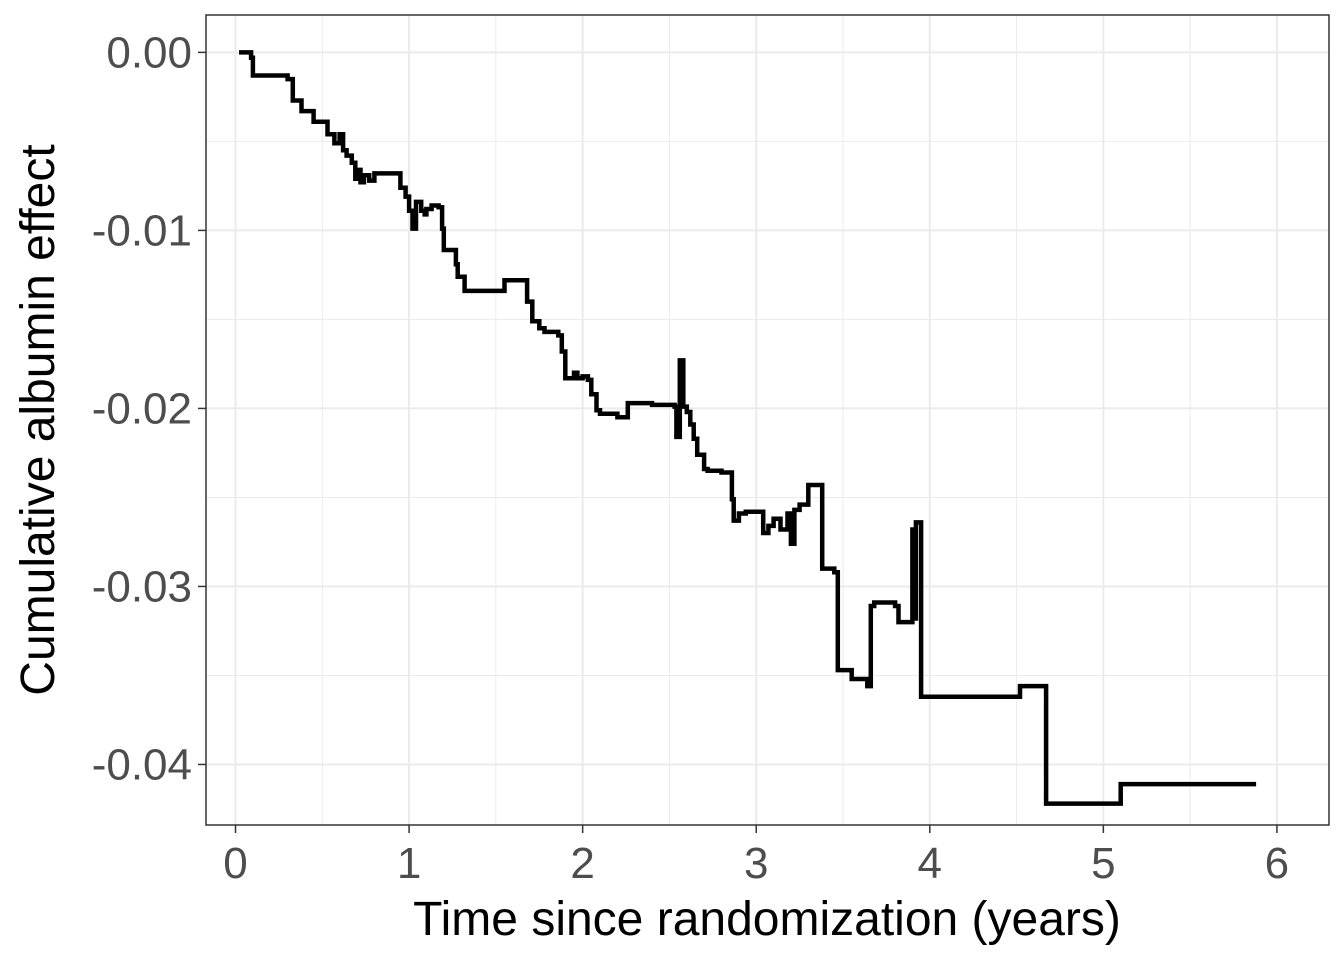 This screenshot has height=960, width=1344. Describe the element at coordinates (142, 586) in the screenshot. I see `y-tick-label: -0.03` at that location.